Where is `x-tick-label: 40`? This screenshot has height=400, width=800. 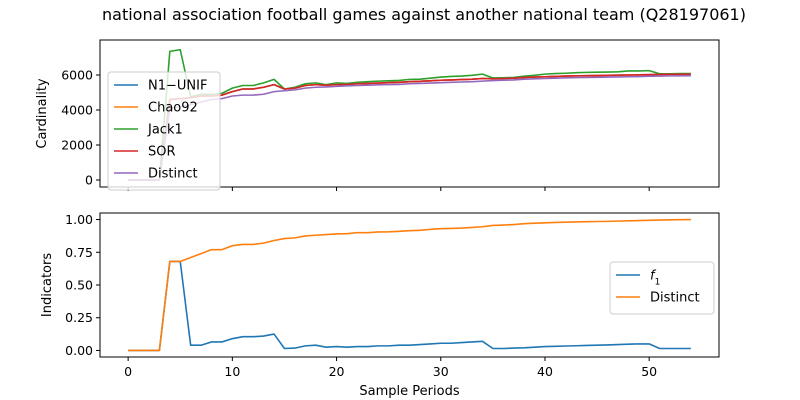
x-tick-label: 40 is located at coordinates (545, 371).